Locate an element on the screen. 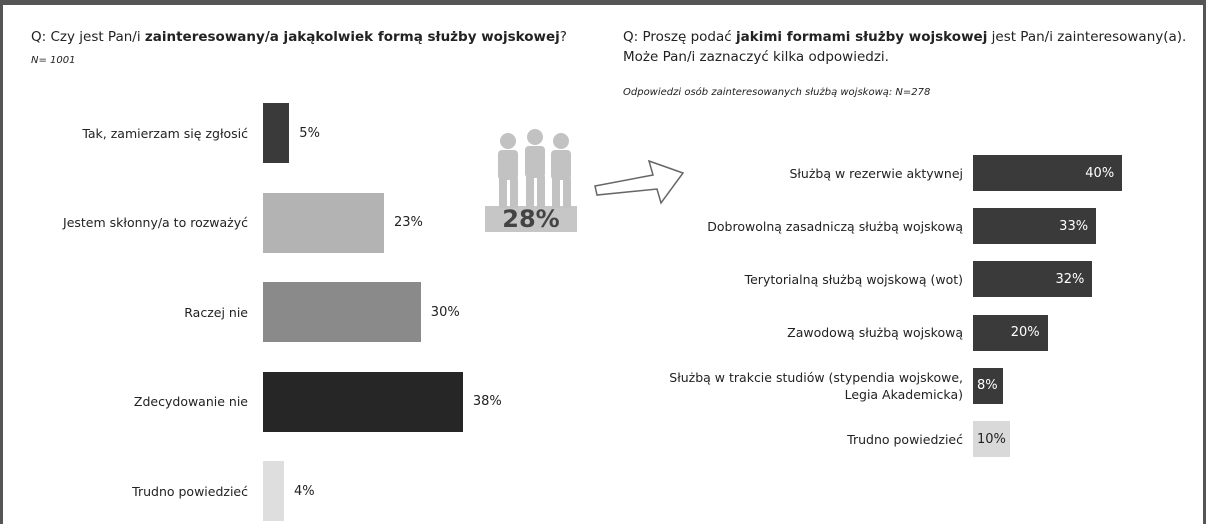 The width and height of the screenshot is (1206, 524). callout-label: 28% is located at coordinates (530, 219).